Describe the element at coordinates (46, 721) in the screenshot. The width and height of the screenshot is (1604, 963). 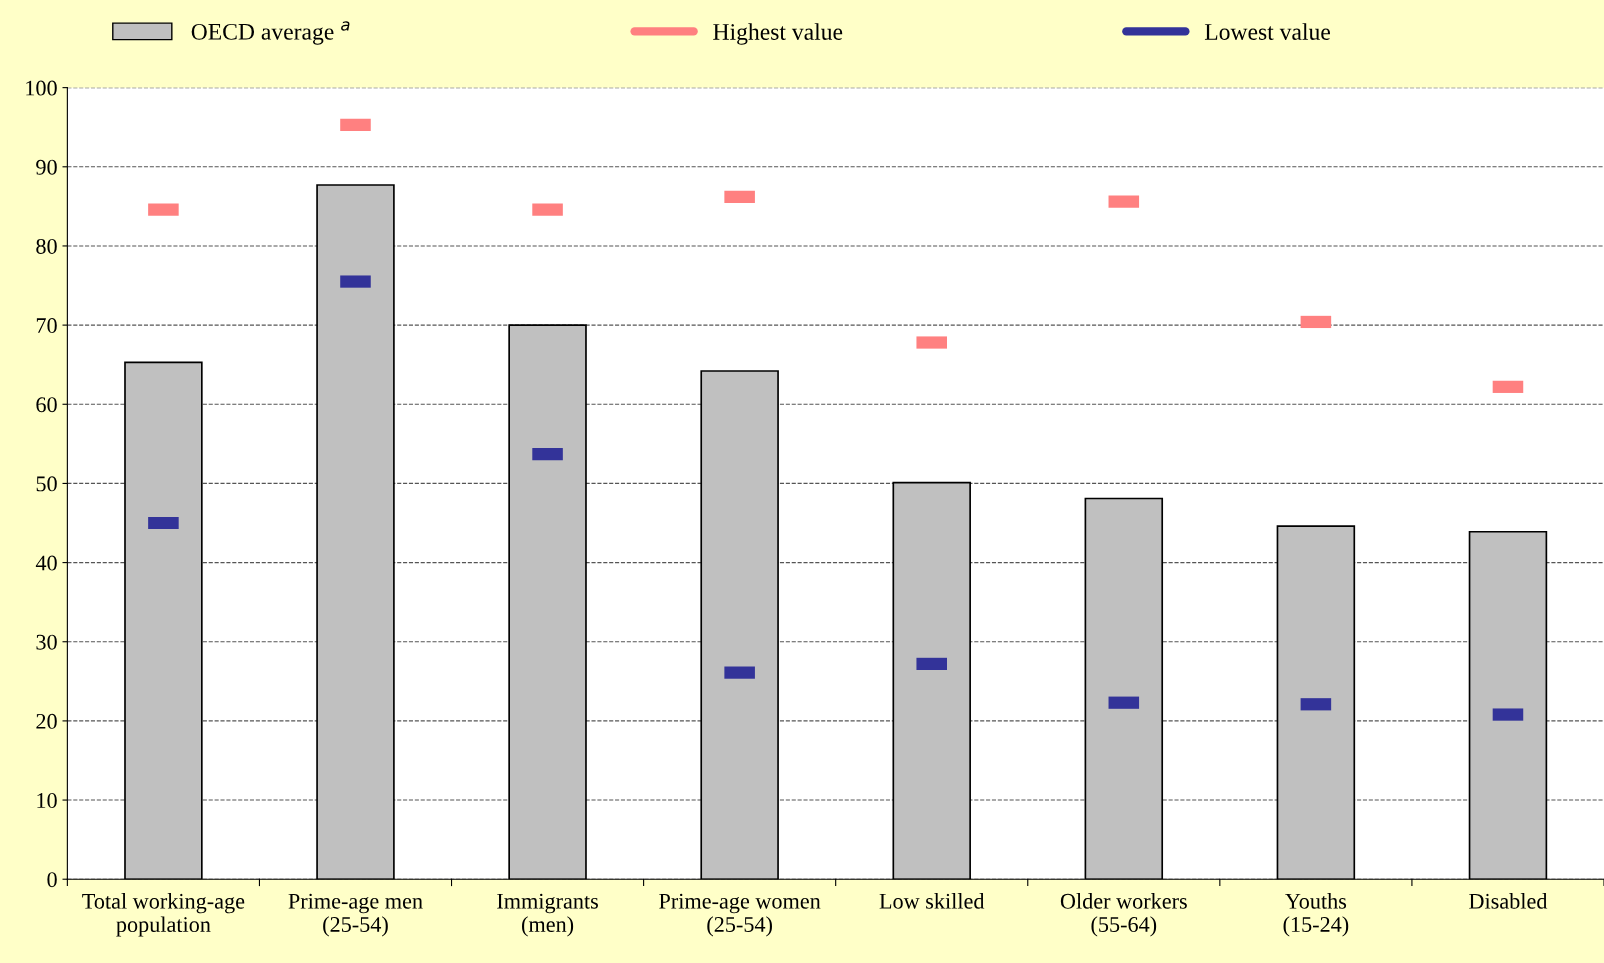
I see `y-tick-label: 20` at that location.